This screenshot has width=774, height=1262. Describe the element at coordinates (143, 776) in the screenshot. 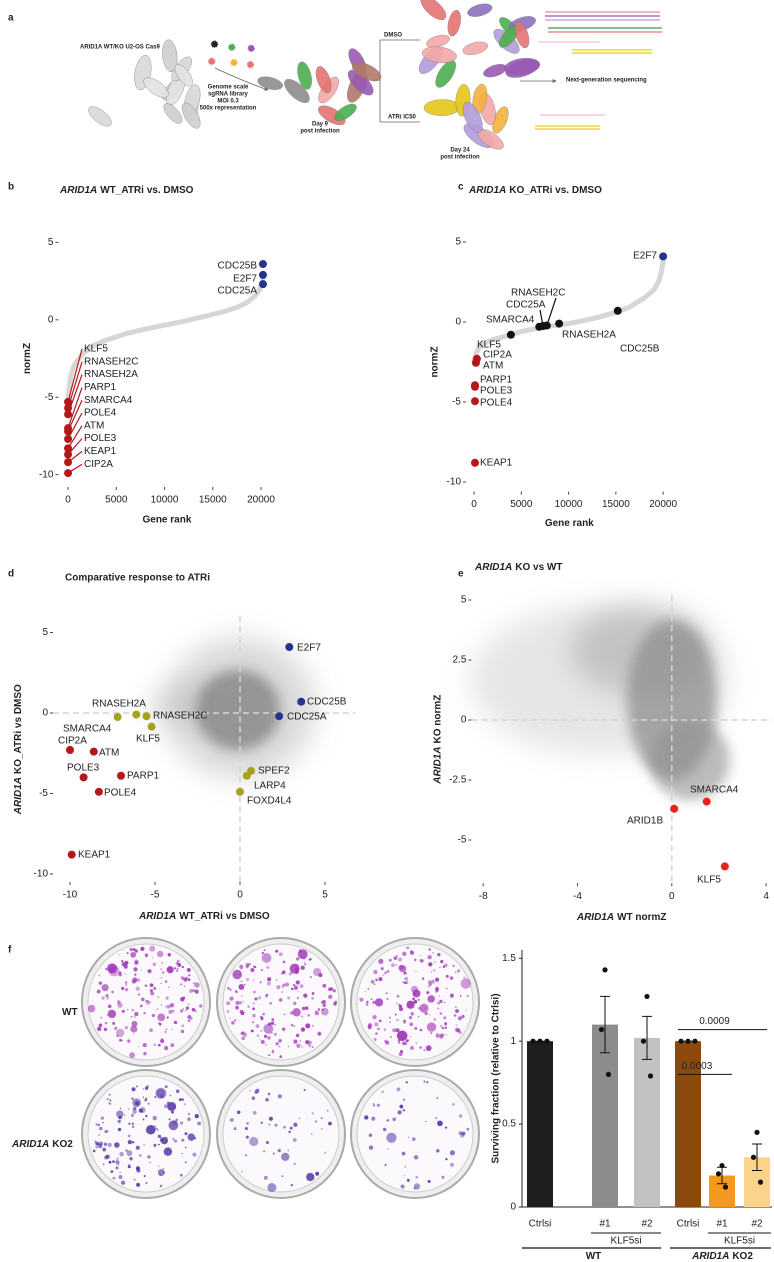

I see `point-label: PARP1` at that location.